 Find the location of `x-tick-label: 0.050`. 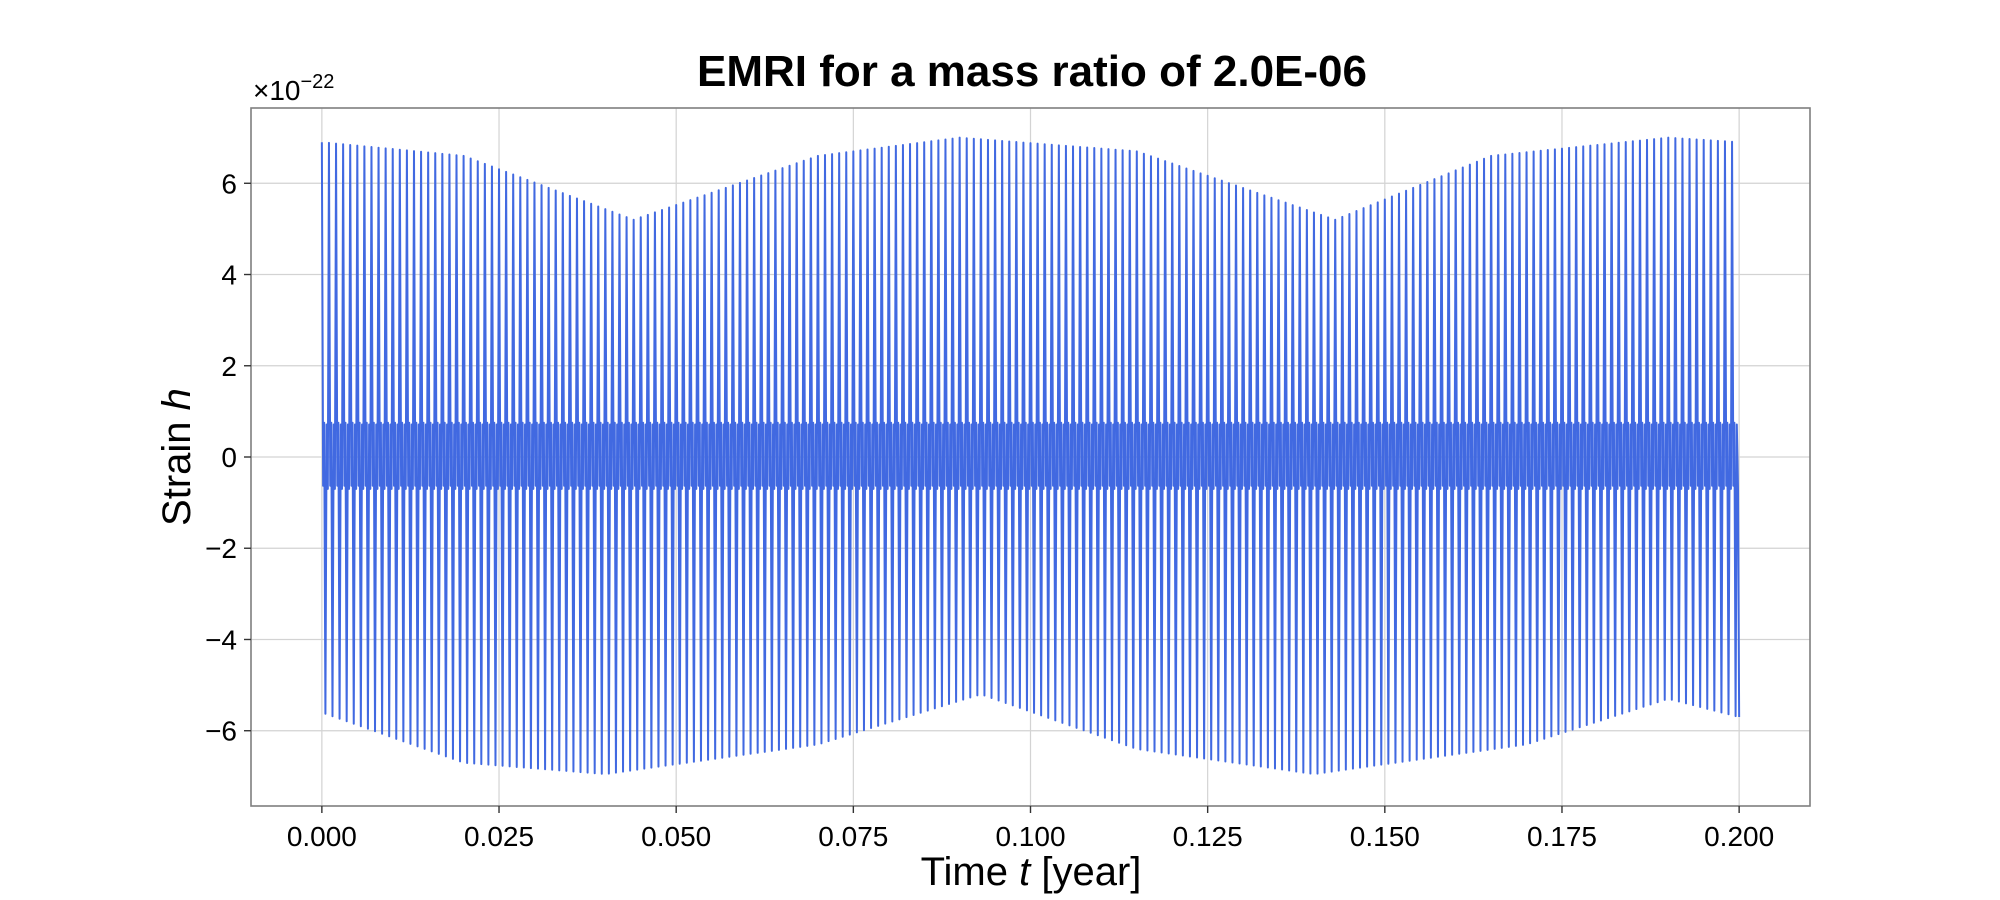

x-tick-label: 0.050 is located at coordinates (676, 836).